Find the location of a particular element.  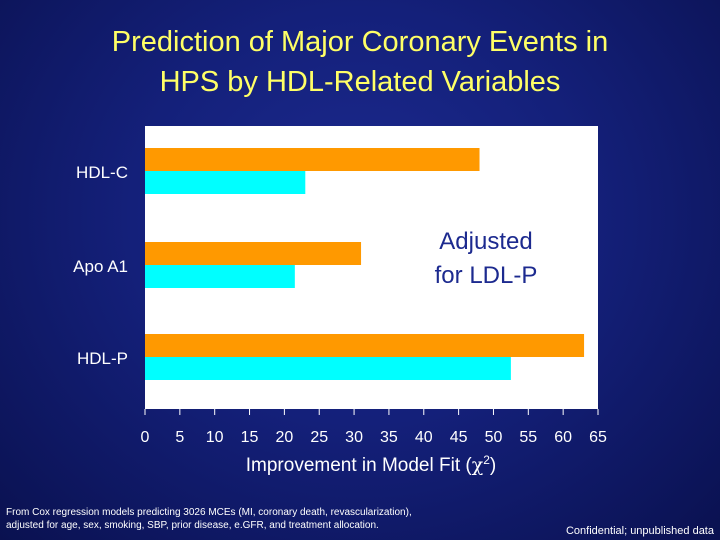

x-axis-label: Improvement in Model Fit (χ2) is located at coordinates (371, 464).